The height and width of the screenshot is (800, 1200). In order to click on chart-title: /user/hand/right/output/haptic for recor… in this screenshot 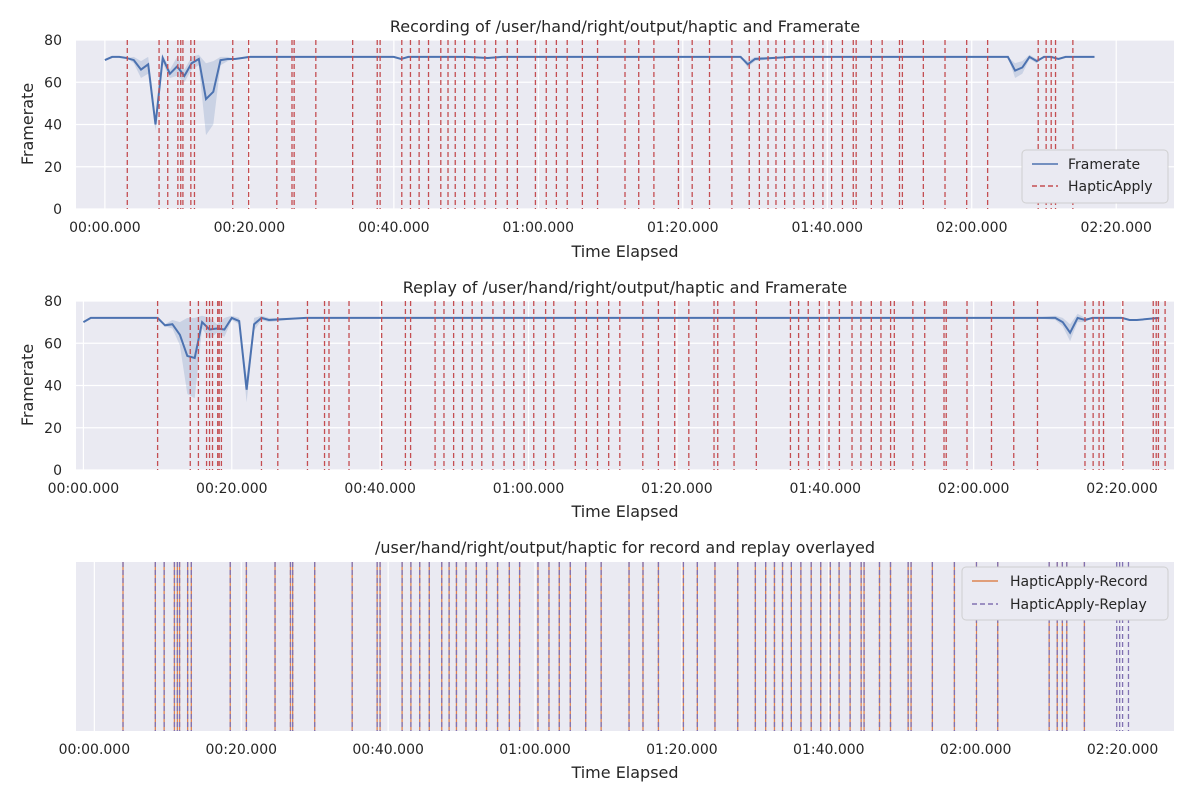, I will do `click(625, 547)`.